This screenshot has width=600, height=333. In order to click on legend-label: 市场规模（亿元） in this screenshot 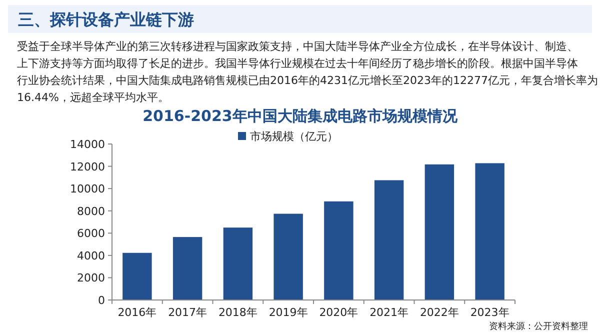, I will do `click(294, 136)`.